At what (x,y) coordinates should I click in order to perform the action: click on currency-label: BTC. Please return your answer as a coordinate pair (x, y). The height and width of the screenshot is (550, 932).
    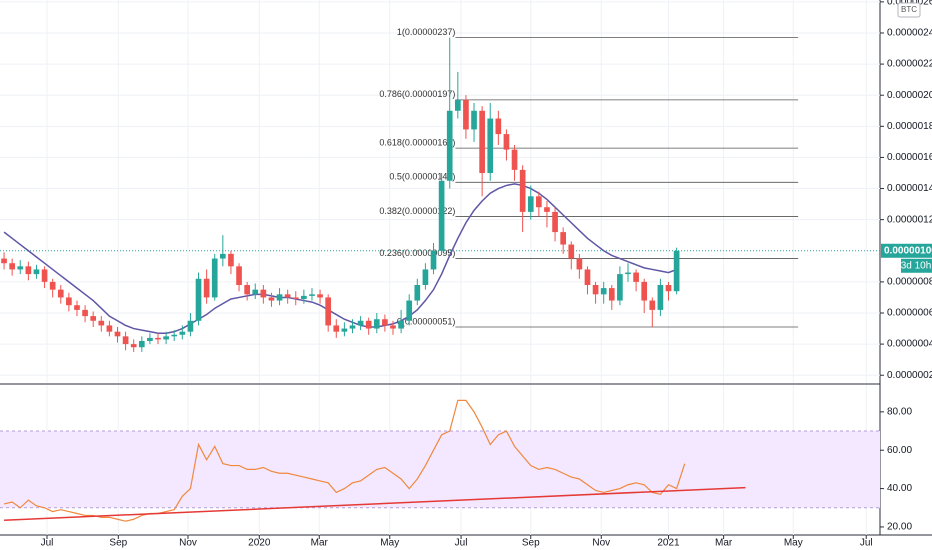
    Looking at the image, I should click on (909, 9).